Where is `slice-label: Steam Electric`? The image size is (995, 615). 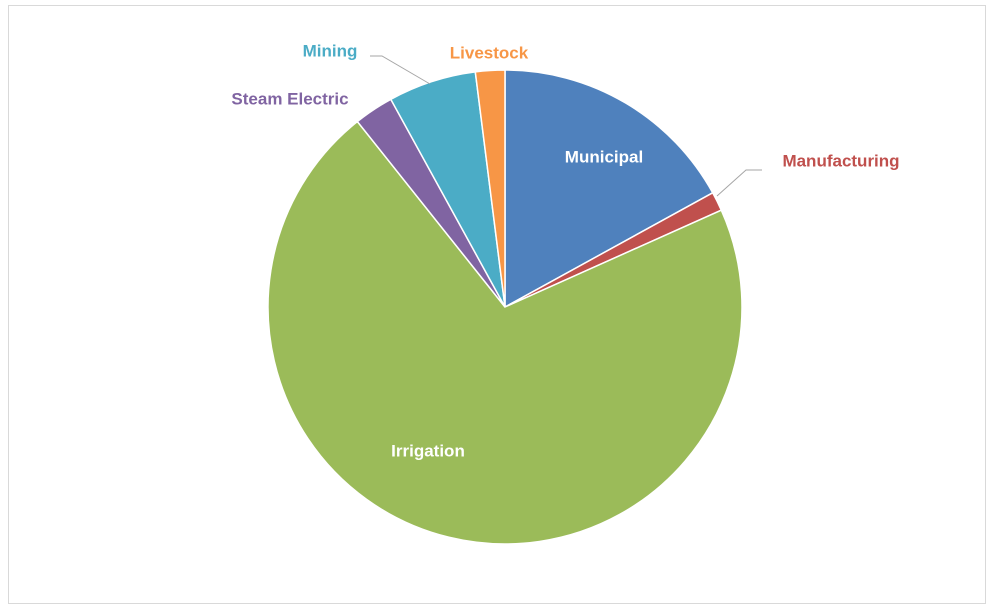
slice-label: Steam Electric is located at coordinates (289, 98).